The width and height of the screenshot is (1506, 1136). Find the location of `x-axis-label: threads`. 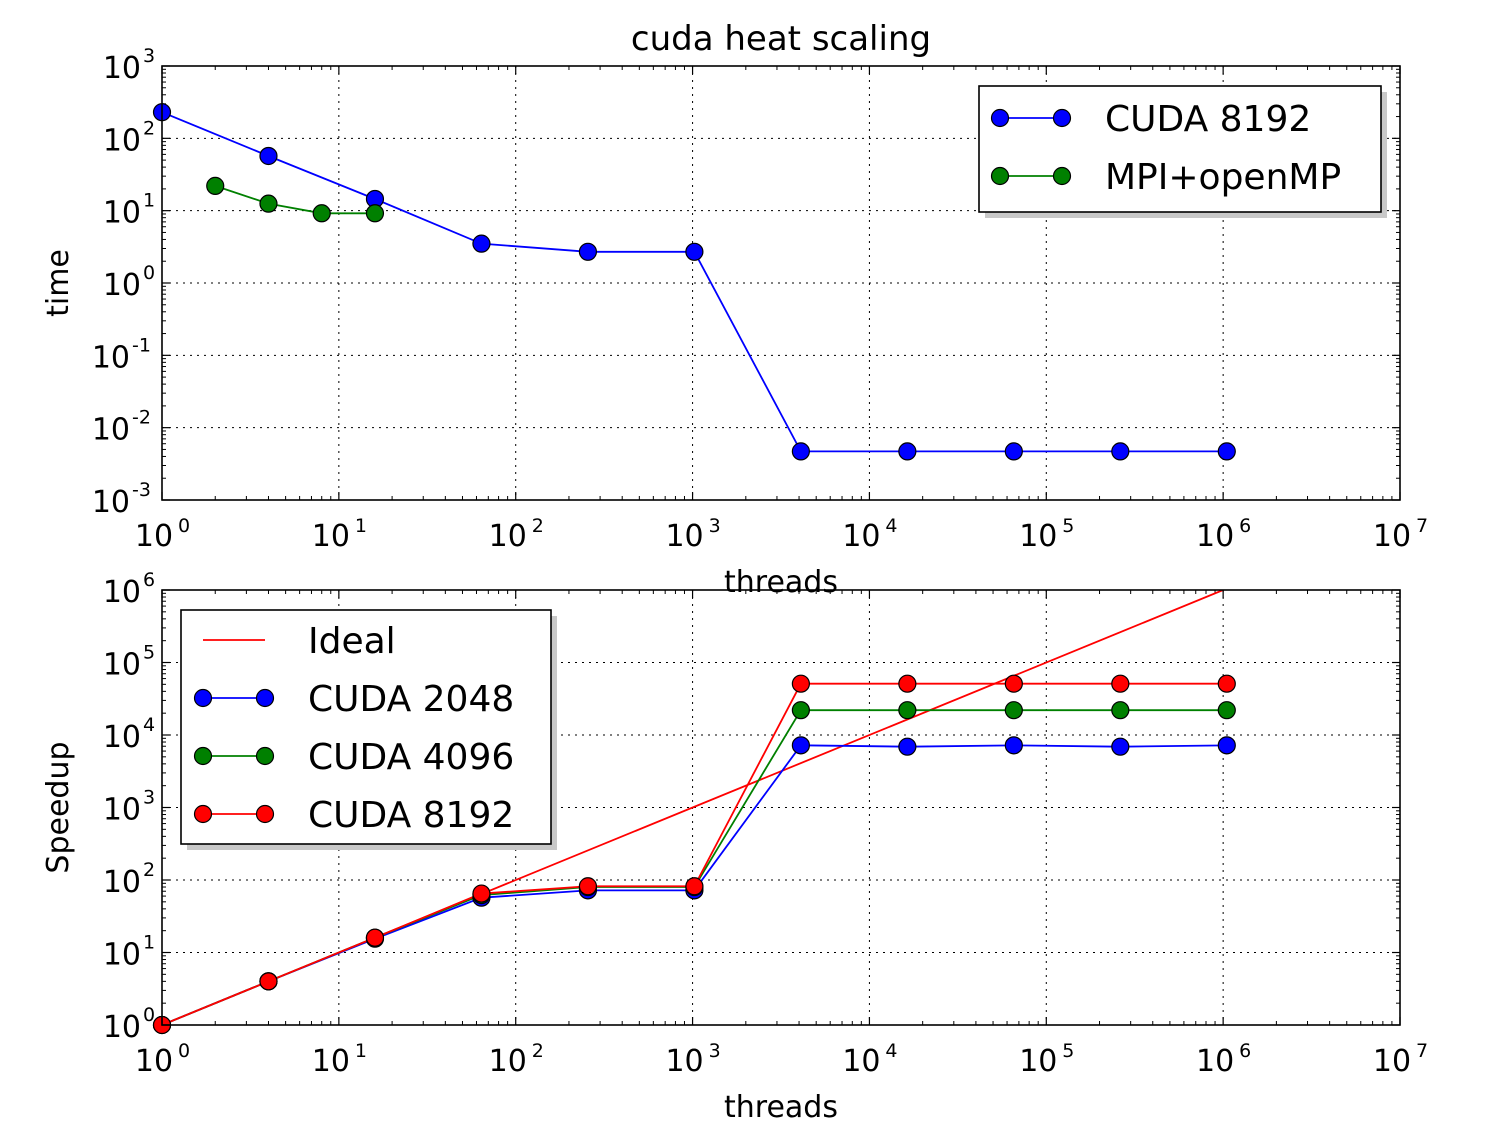

x-axis-label: threads is located at coordinates (781, 582).